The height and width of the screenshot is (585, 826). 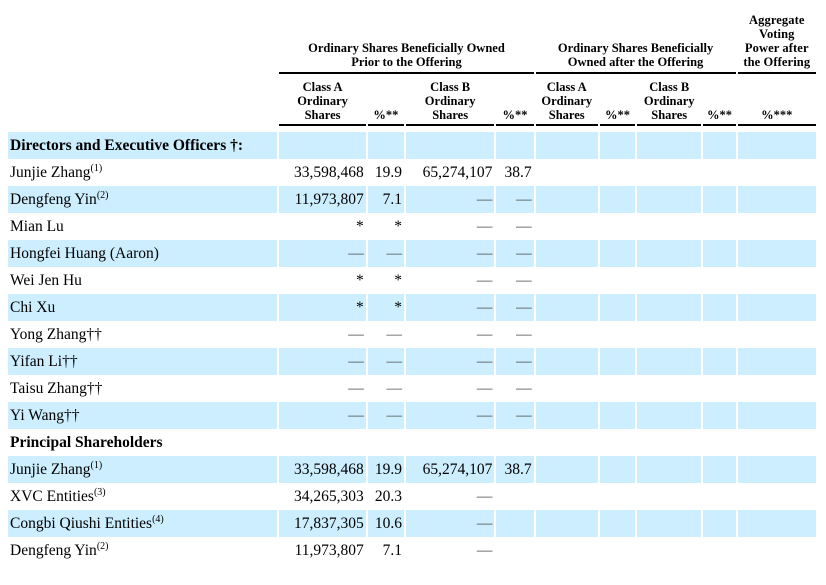 I want to click on col-header-class-b-after: Class B Ordinary Shares, so click(x=669, y=100).